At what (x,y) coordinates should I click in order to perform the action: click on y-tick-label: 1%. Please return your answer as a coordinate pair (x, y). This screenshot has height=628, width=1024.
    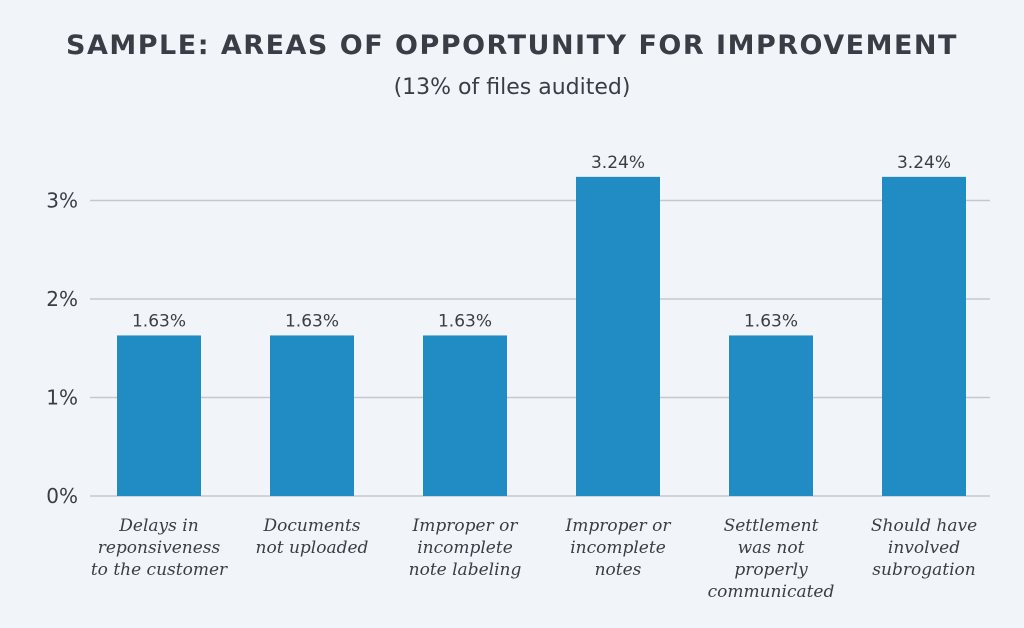
    Looking at the image, I should click on (62, 398).